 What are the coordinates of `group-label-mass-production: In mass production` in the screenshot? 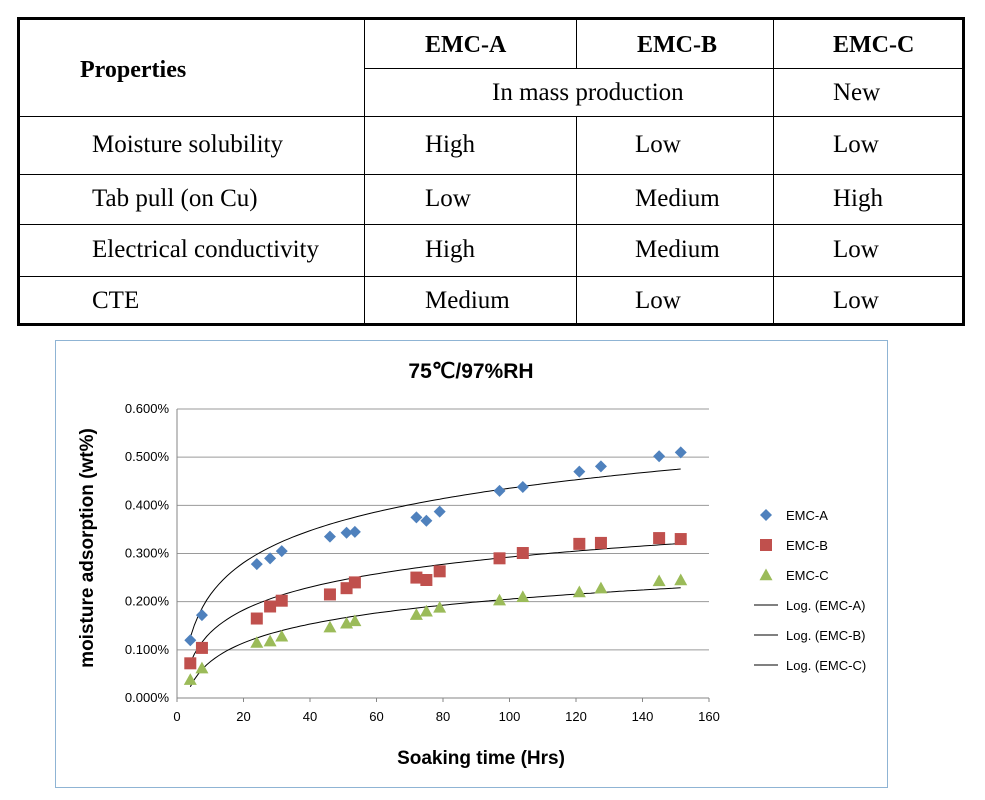 It's located at (588, 92).